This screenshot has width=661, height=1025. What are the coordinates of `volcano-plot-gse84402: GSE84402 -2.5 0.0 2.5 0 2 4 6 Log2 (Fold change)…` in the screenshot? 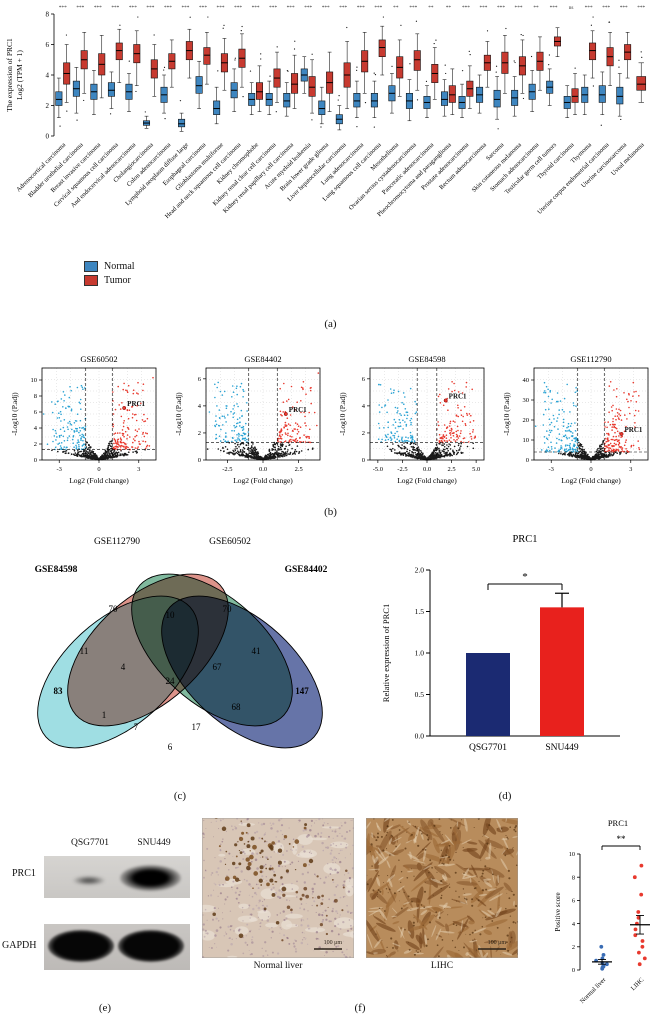 It's located at (247, 419).